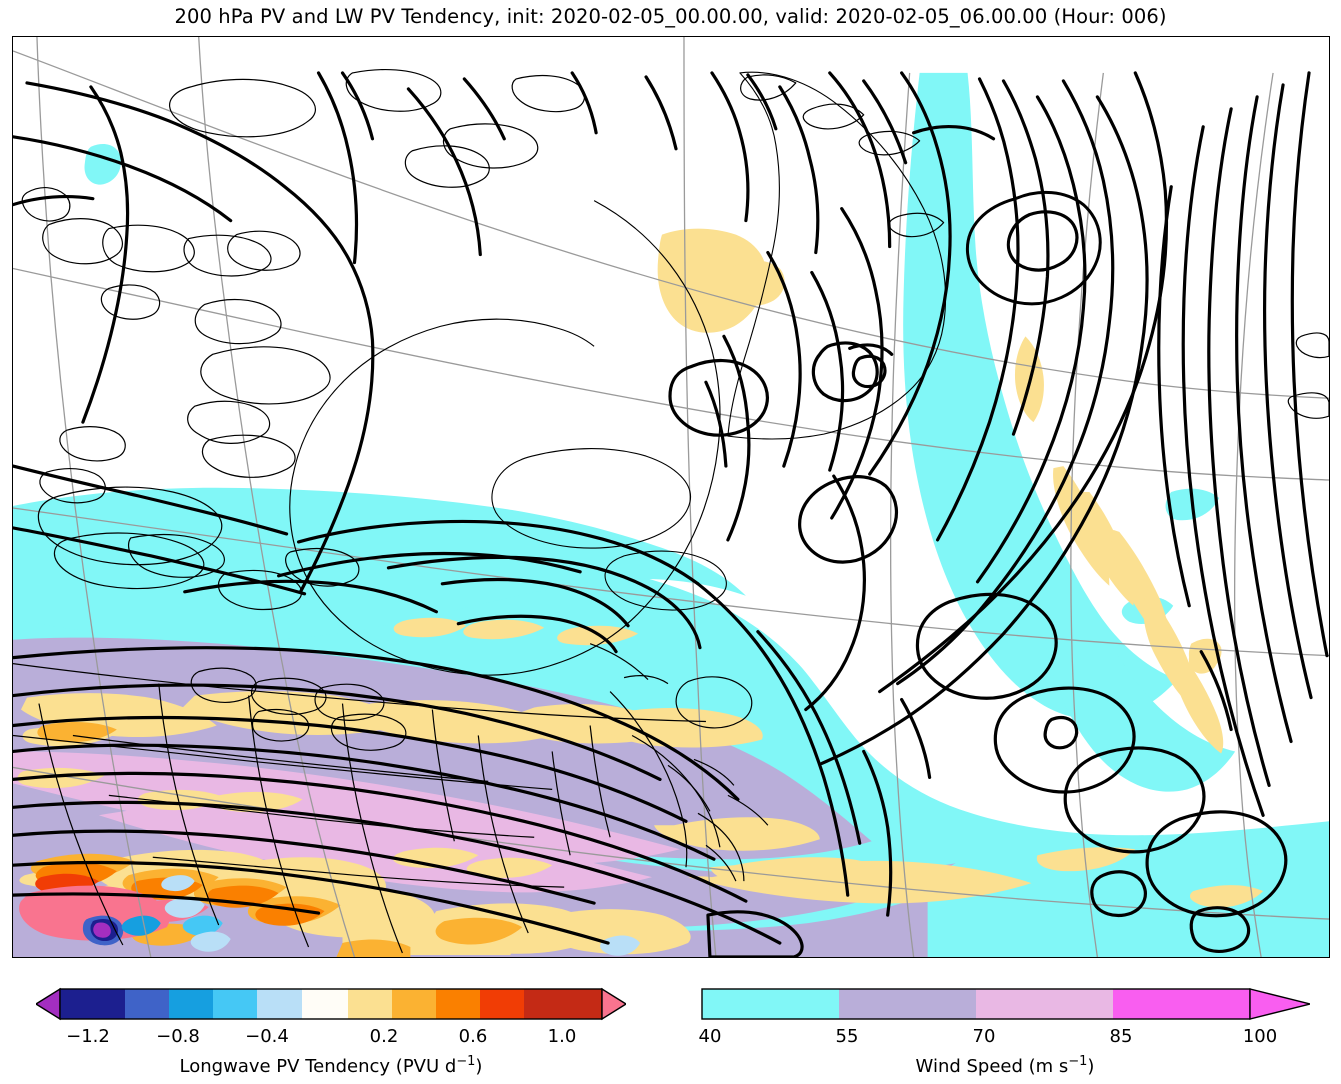  Describe the element at coordinates (1279, 1004) in the screenshot. I see `wind-colorbar-over-arrow` at that location.